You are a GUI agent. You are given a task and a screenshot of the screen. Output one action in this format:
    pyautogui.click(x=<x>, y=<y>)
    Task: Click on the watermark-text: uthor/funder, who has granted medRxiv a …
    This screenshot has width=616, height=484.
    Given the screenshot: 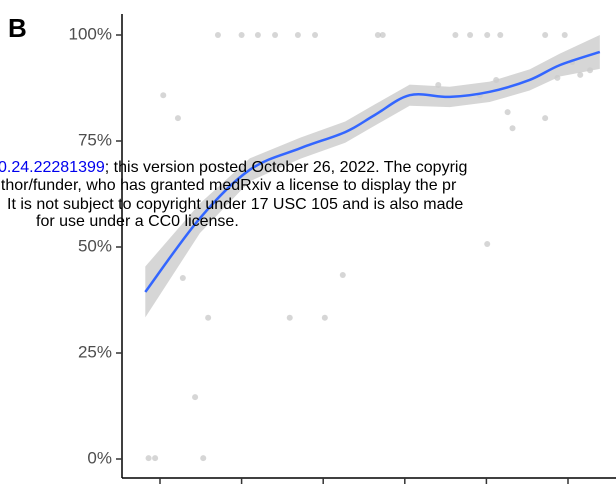 What is the action you would take?
    pyautogui.click(x=228, y=185)
    